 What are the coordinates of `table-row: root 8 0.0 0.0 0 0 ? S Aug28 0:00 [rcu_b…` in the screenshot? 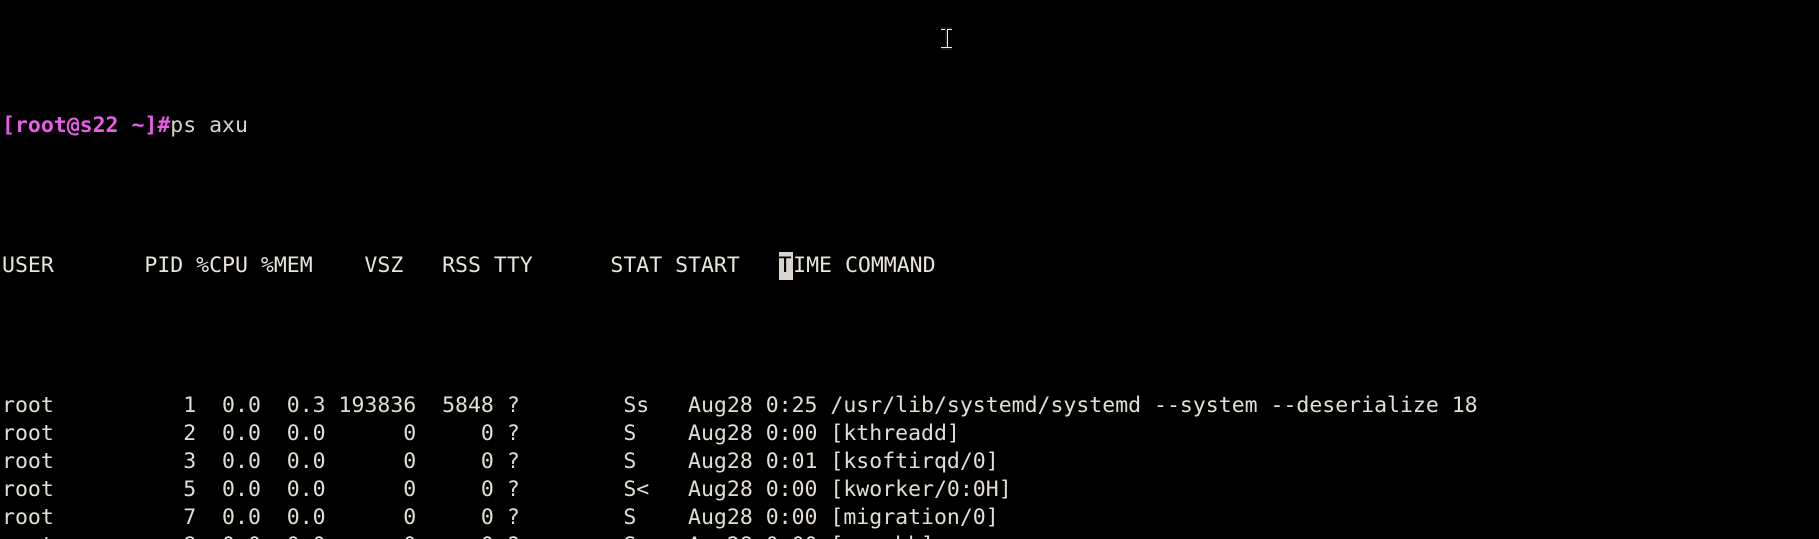 It's located at (740, 535).